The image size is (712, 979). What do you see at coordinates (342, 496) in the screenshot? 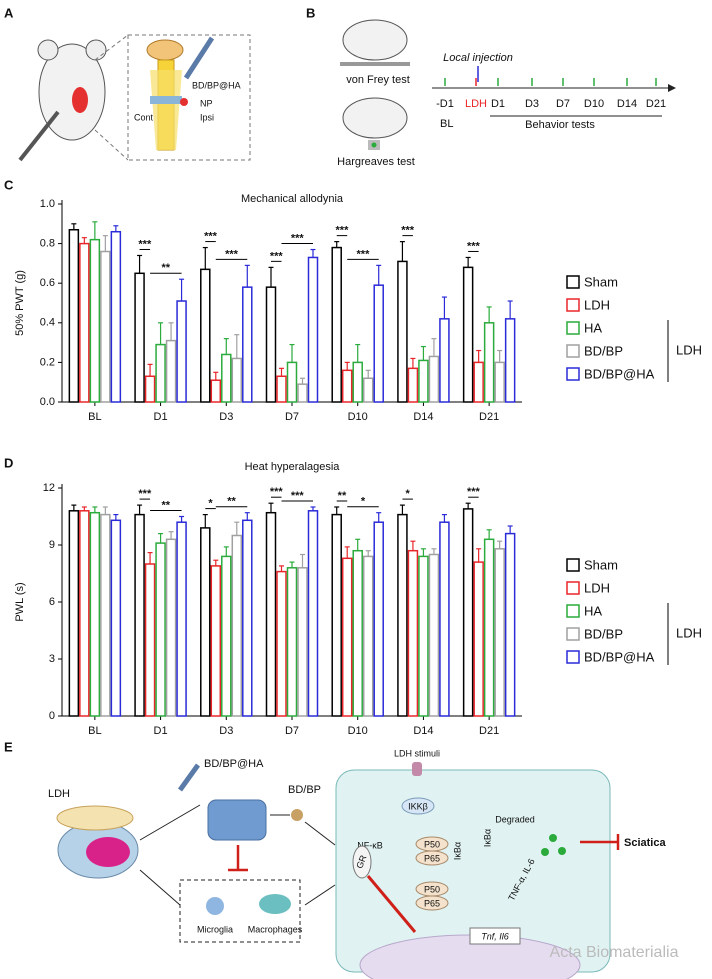
I see `significance-label: **` at bounding box center [342, 496].